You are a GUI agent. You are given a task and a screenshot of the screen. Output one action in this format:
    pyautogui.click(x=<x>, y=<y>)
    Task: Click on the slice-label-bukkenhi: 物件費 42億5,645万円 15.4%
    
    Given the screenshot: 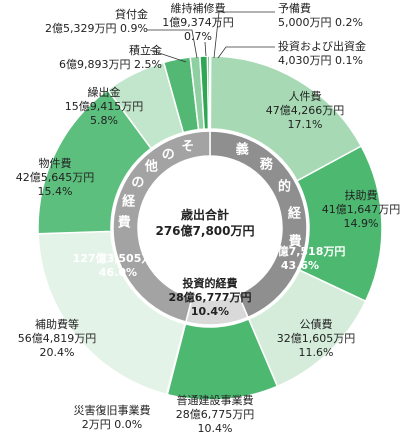 What is the action you would take?
    pyautogui.click(x=55, y=177)
    